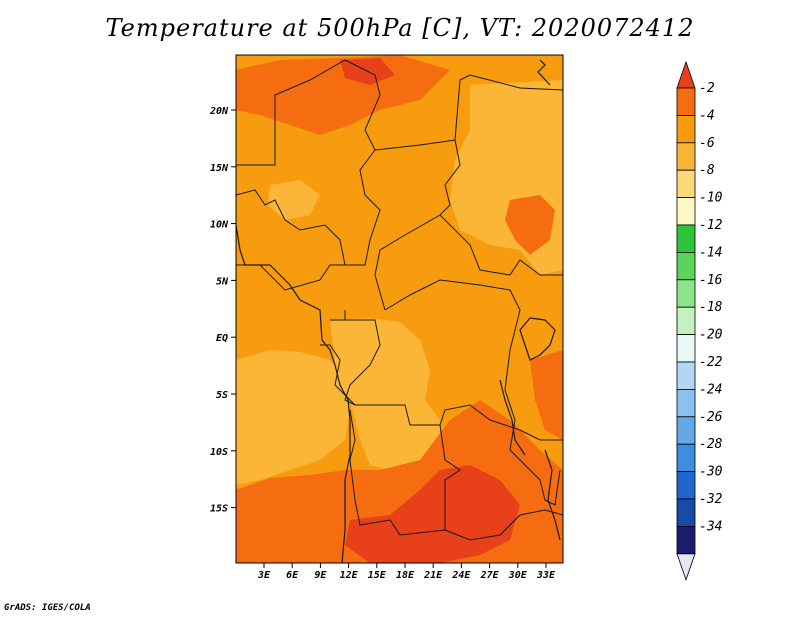  Describe the element at coordinates (294, 200) in the screenshot. I see `field-cool-region-north` at that location.